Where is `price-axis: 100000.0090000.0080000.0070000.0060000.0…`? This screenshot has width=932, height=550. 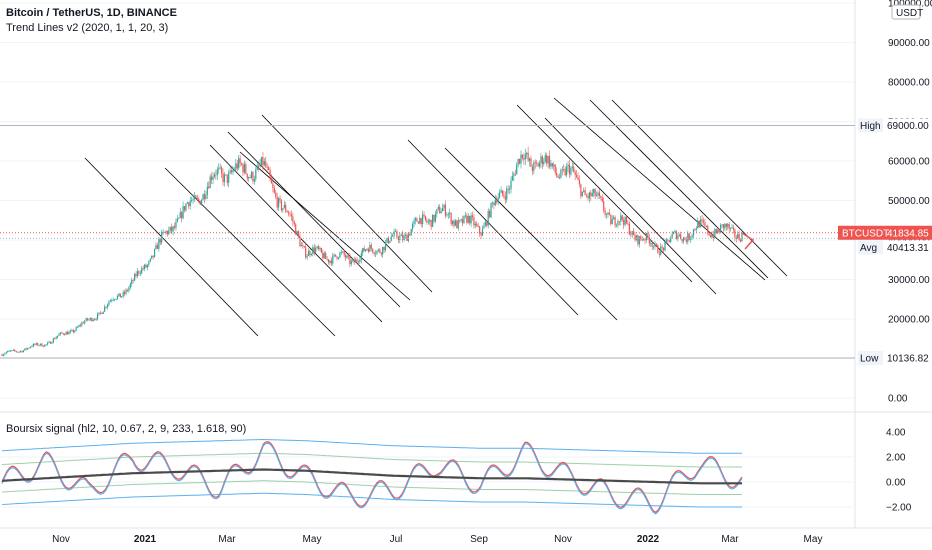 price-axis: 100000.0090000.0080000.0070000.0060000.0… is located at coordinates (910, 202).